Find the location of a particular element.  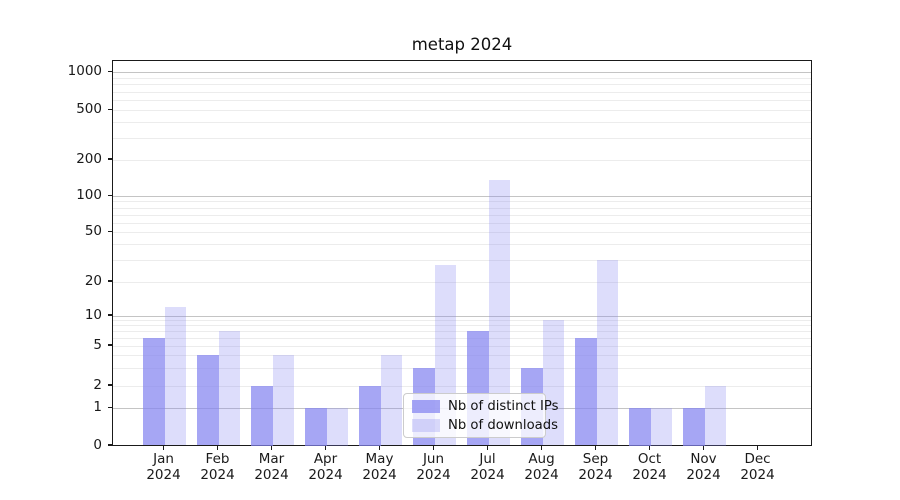

x-tick-label: Apr 2024 is located at coordinates (325, 467).